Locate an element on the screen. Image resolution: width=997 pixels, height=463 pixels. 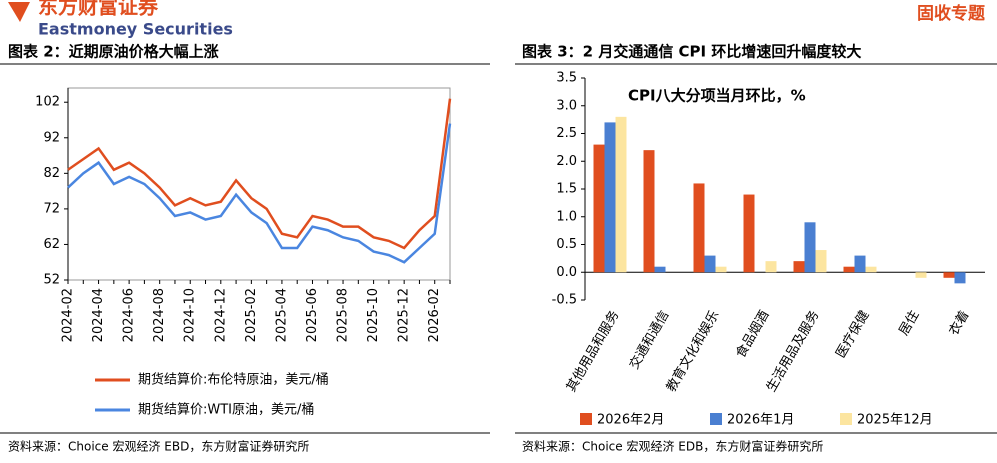
x-tick-label: 衣着 is located at coordinates (959, 323).